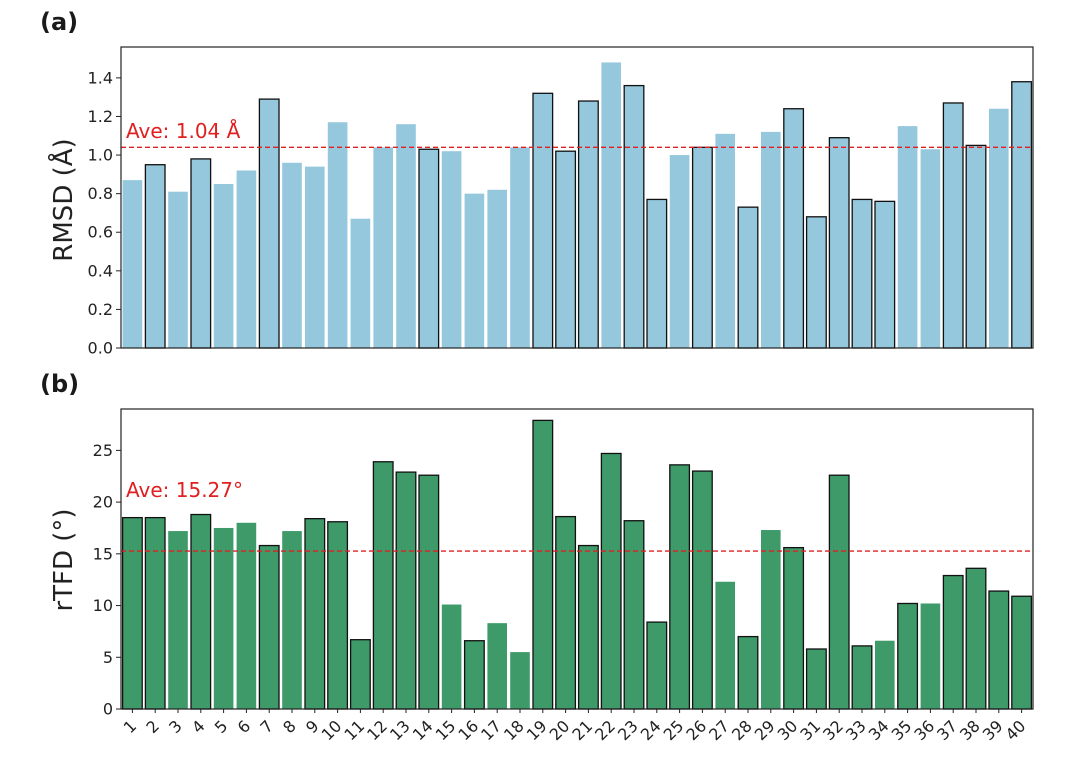 The height and width of the screenshot is (777, 1071). I want to click on panel-b-label: (b), so click(59, 384).